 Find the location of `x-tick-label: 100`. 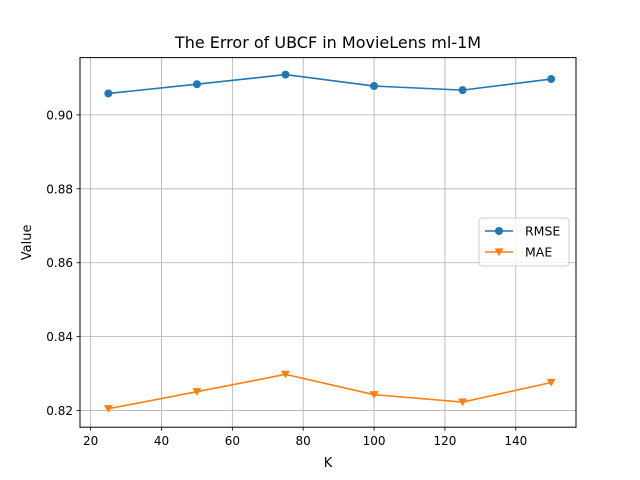

x-tick-label: 100 is located at coordinates (374, 441).